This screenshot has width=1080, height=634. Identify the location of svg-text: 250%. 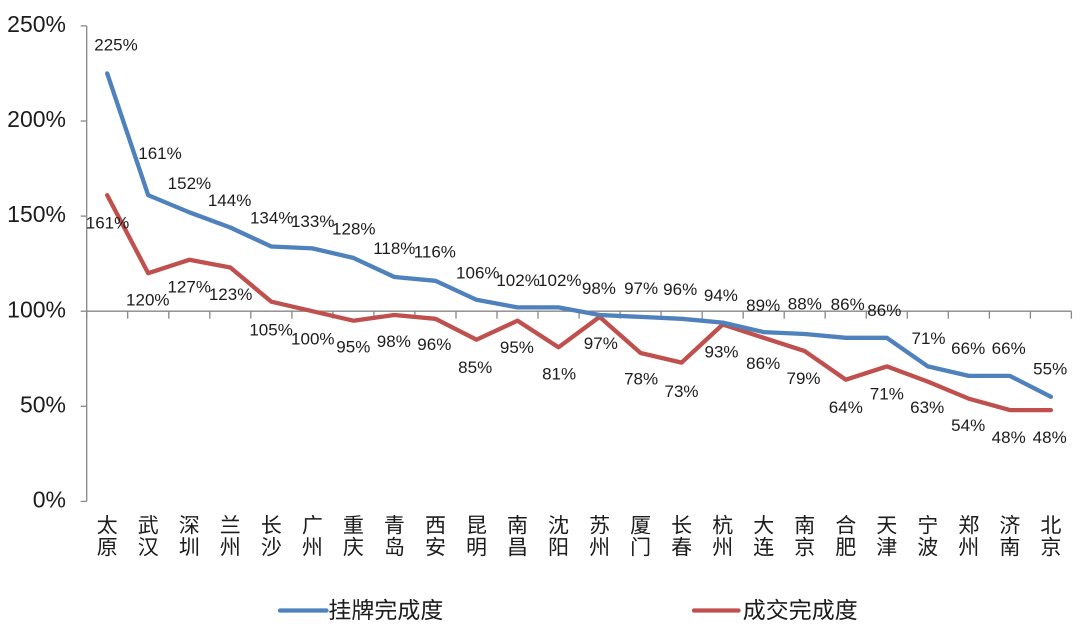
(36, 24).